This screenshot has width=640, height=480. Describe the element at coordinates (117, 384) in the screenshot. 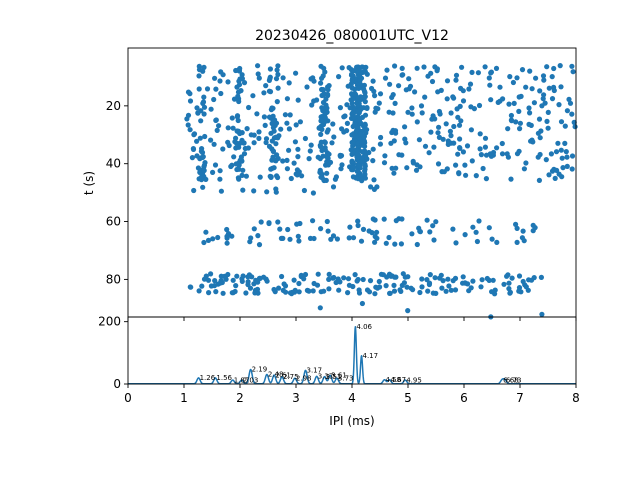

I see `ipi-y-tick-label: 0` at that location.